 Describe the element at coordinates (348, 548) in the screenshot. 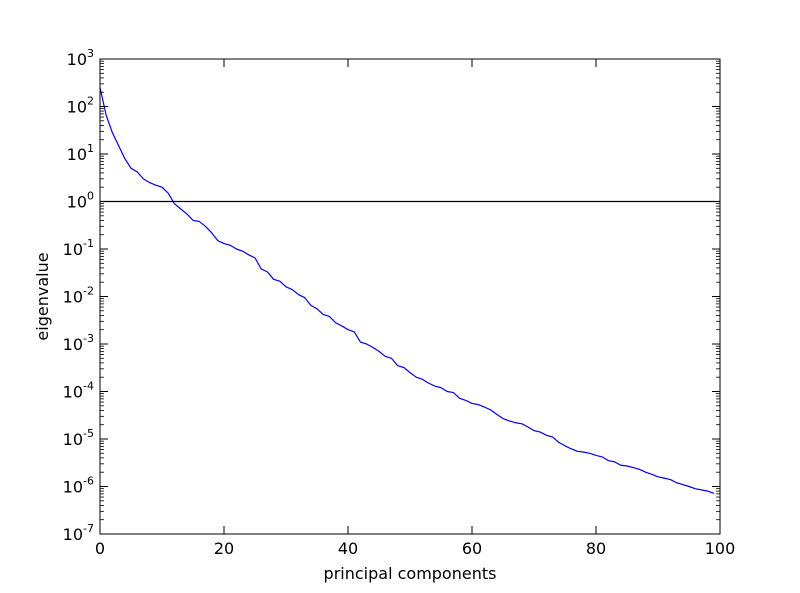

I see `x-tick-label: 40` at that location.